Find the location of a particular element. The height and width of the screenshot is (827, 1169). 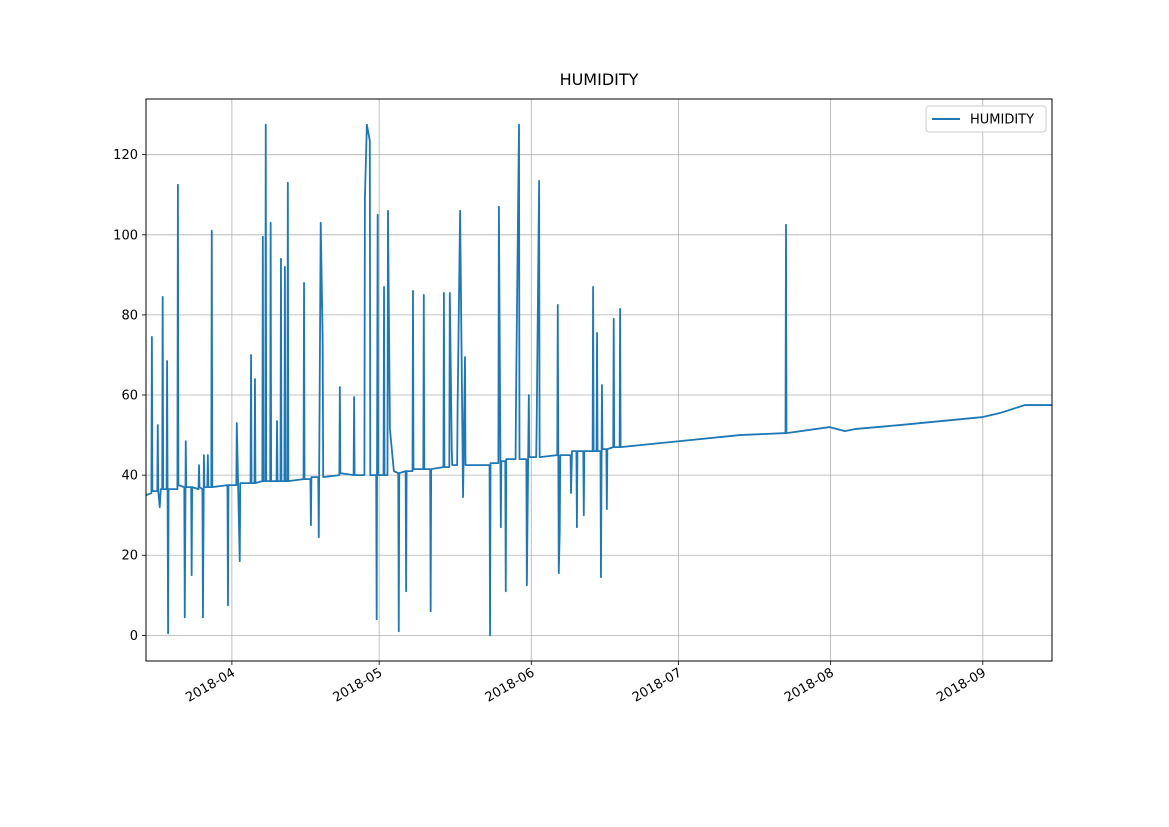

y-tick-label: 120 is located at coordinates (125, 155).